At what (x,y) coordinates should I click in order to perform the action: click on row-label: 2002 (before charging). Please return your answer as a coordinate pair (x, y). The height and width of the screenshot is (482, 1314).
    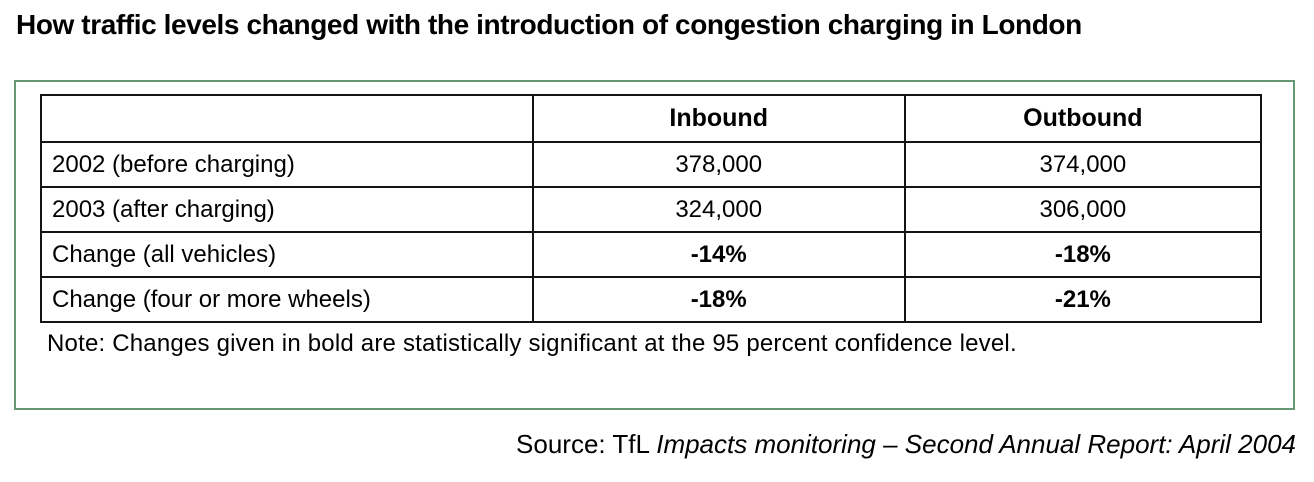
    Looking at the image, I should click on (287, 164).